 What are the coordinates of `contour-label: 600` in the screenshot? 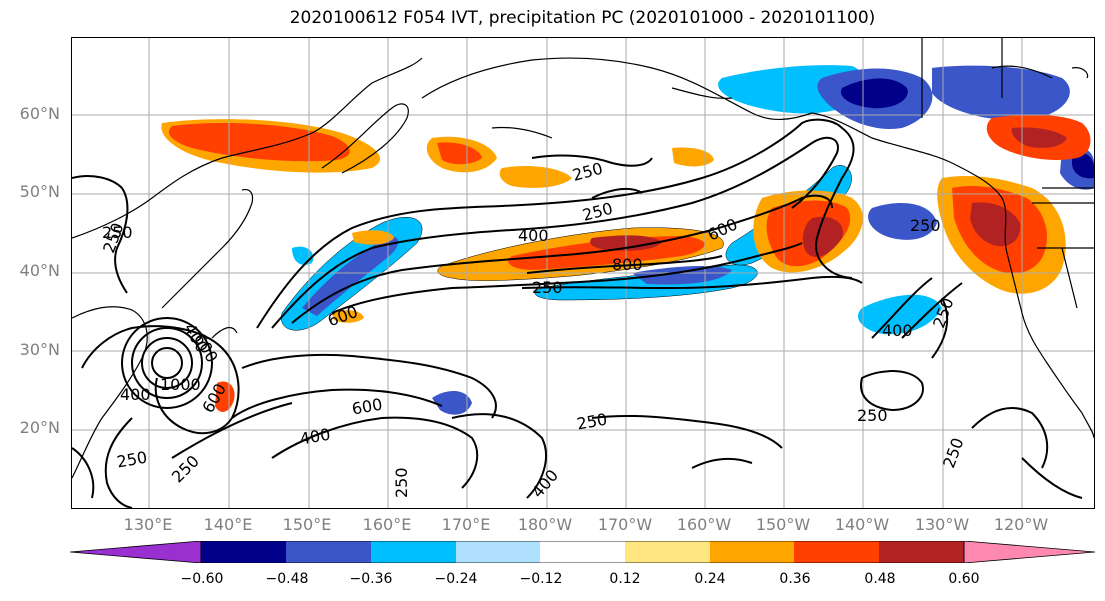 It's located at (366, 407).